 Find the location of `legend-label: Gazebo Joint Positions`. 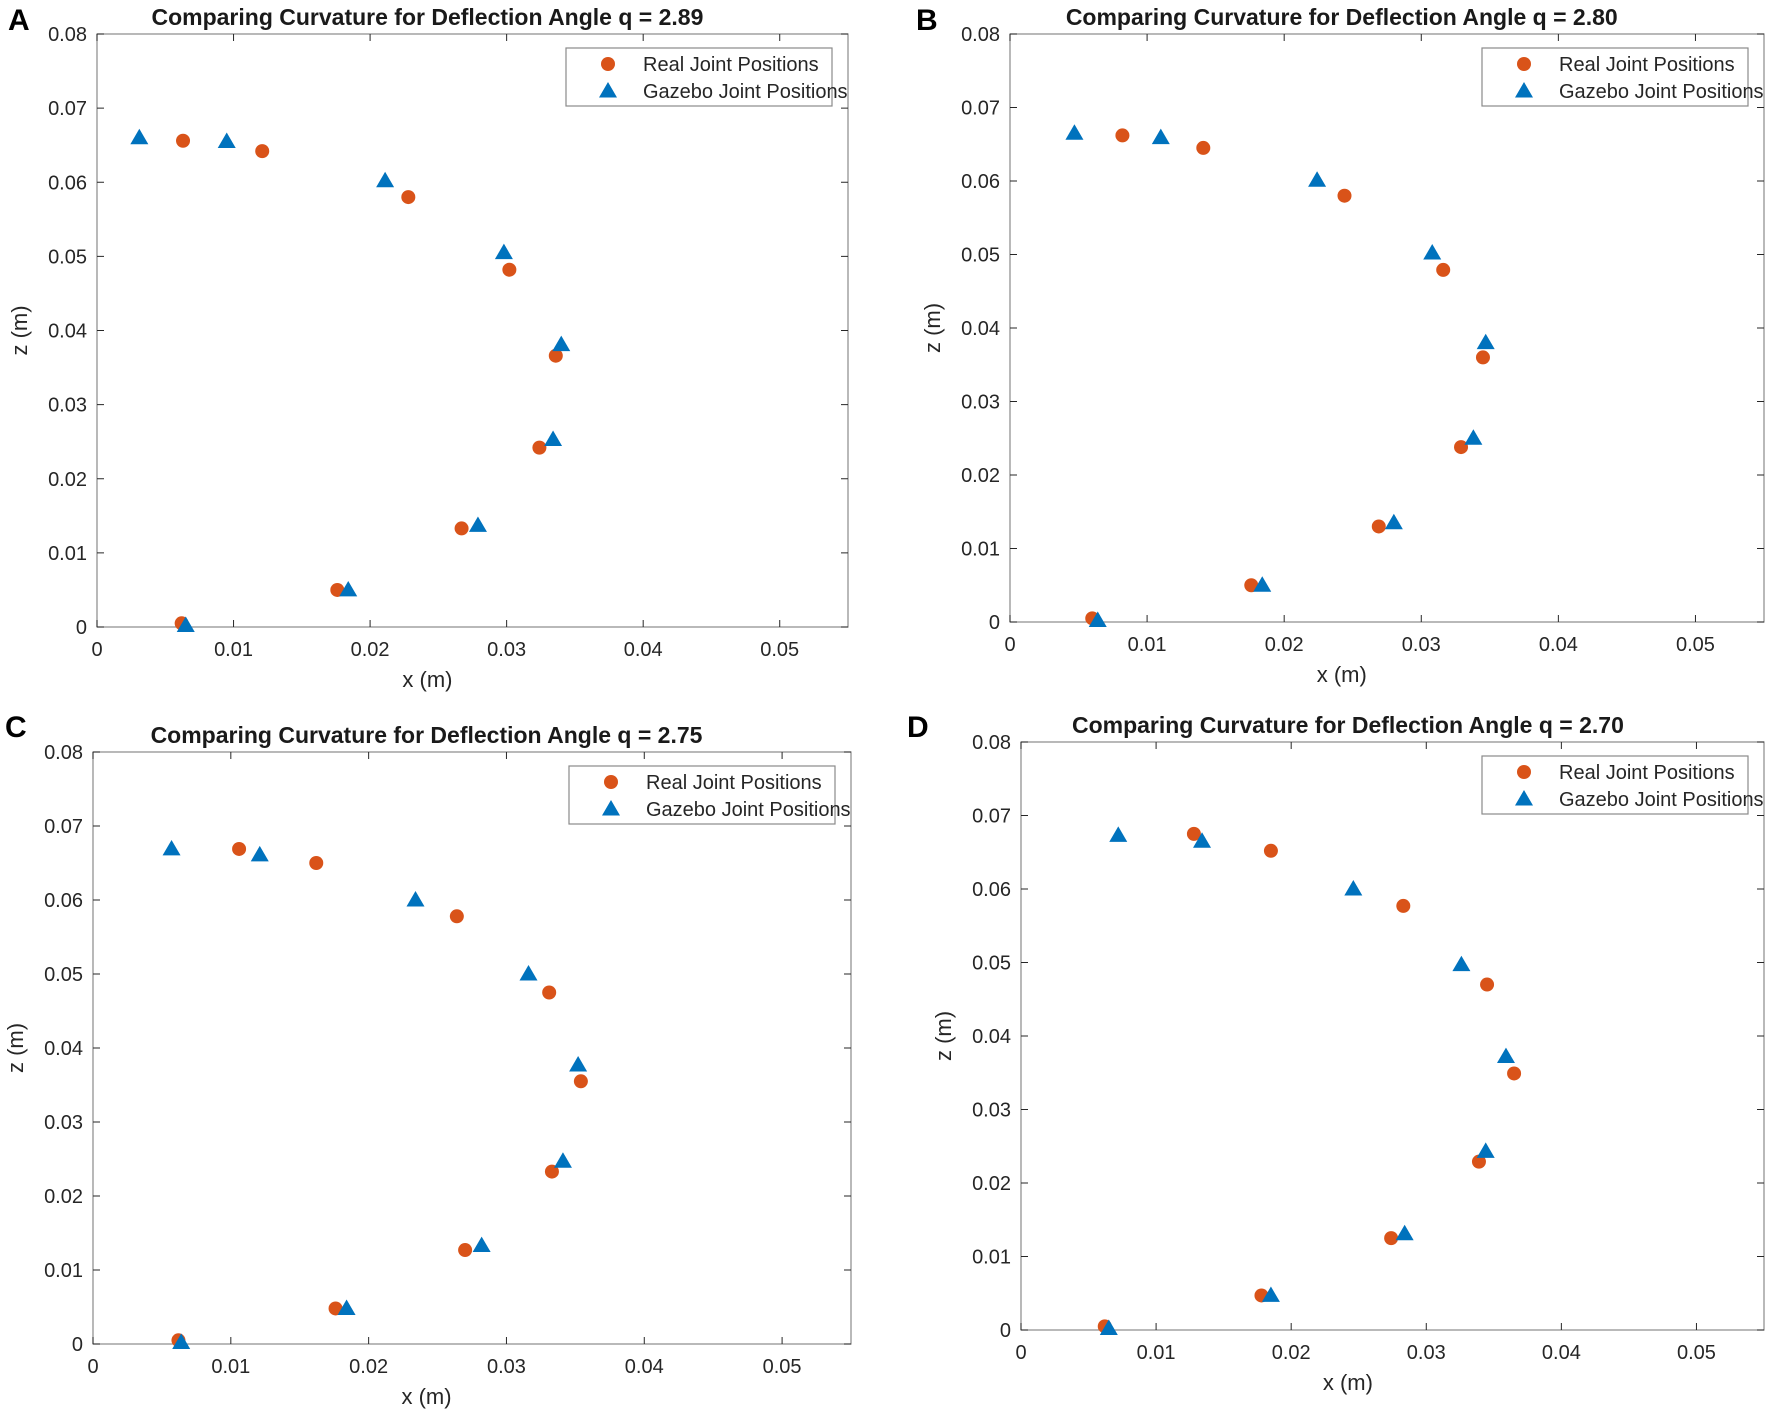

legend-label: Gazebo Joint Positions is located at coordinates (748, 810).